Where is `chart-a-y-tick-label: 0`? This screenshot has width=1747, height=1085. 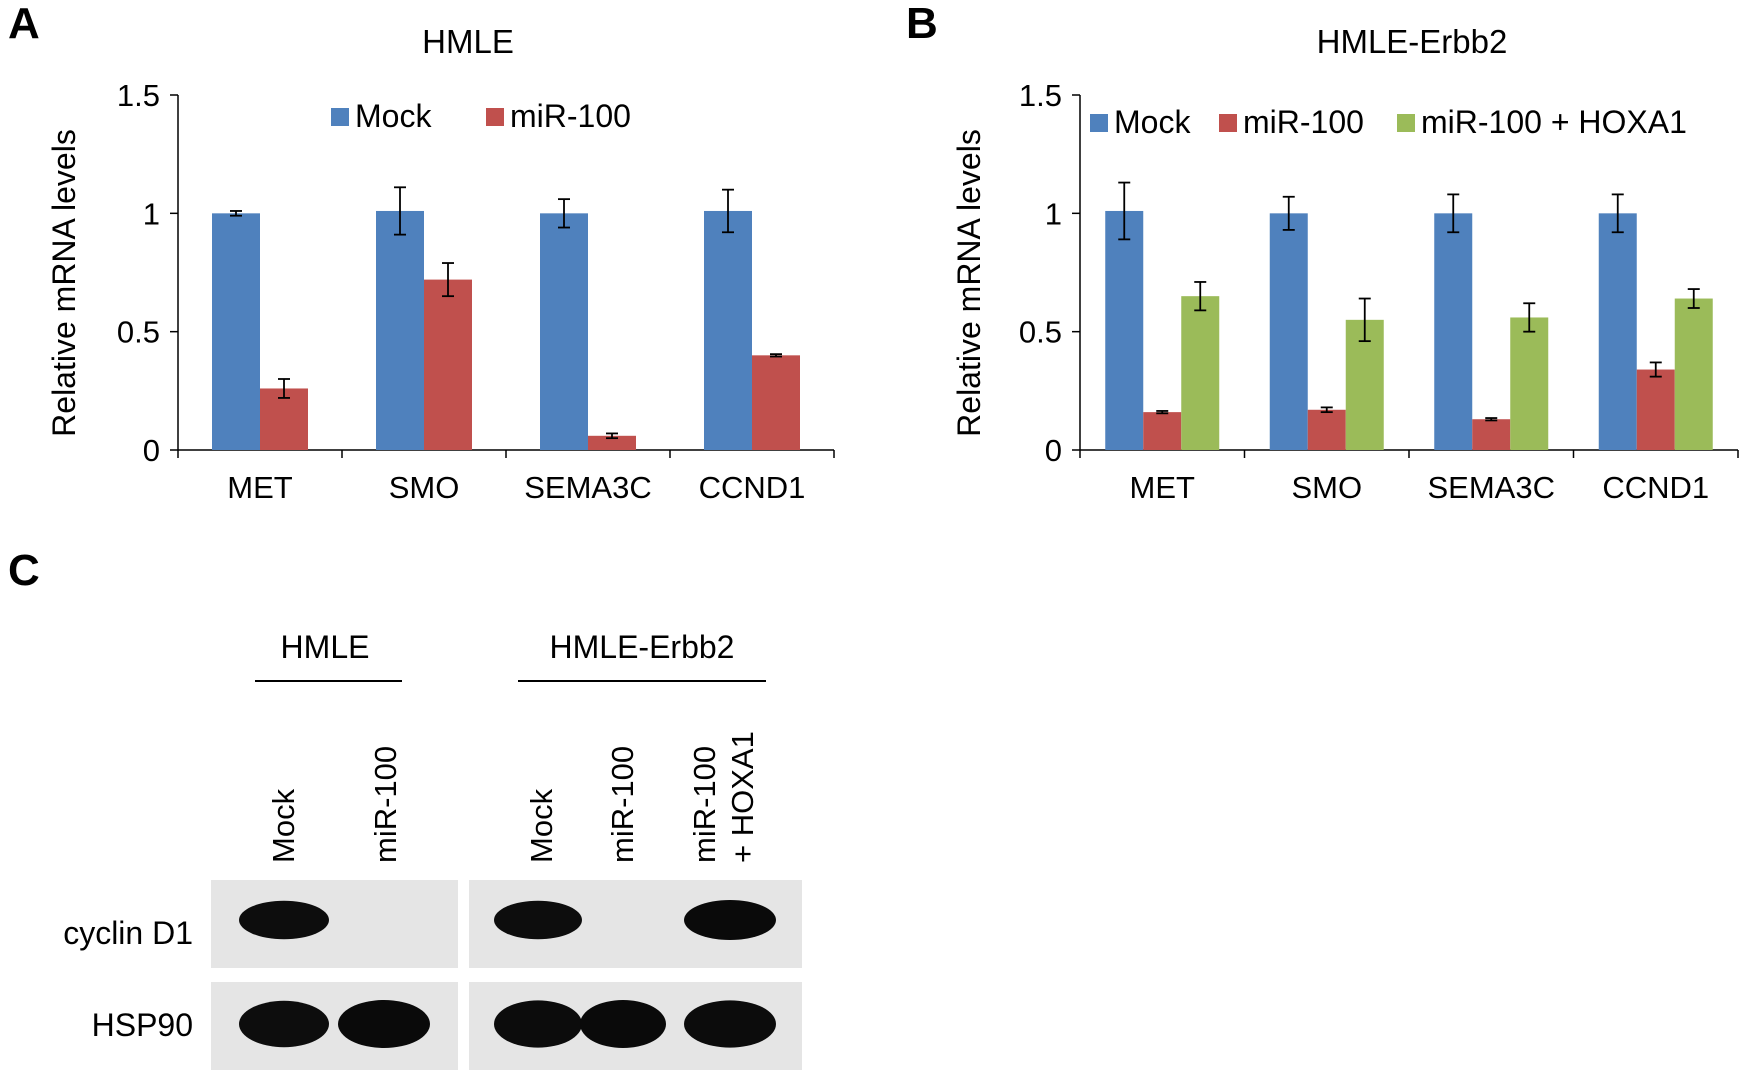
chart-a-y-tick-label: 0 is located at coordinates (151, 450).